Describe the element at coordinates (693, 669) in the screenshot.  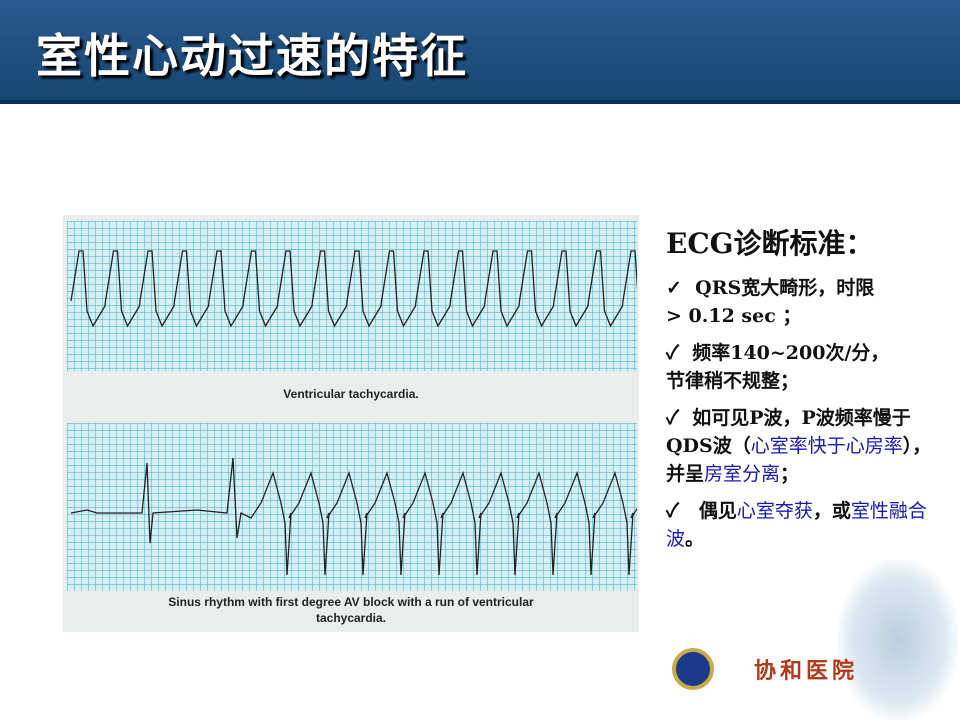
I see `seal-icon` at that location.